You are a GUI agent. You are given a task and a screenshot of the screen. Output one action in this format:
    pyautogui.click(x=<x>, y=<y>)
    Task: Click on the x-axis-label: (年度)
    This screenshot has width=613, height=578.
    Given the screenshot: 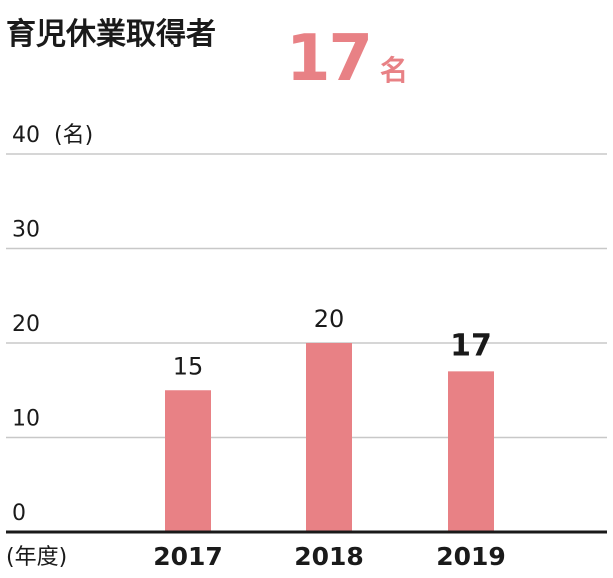 What is the action you would take?
    pyautogui.click(x=36, y=557)
    